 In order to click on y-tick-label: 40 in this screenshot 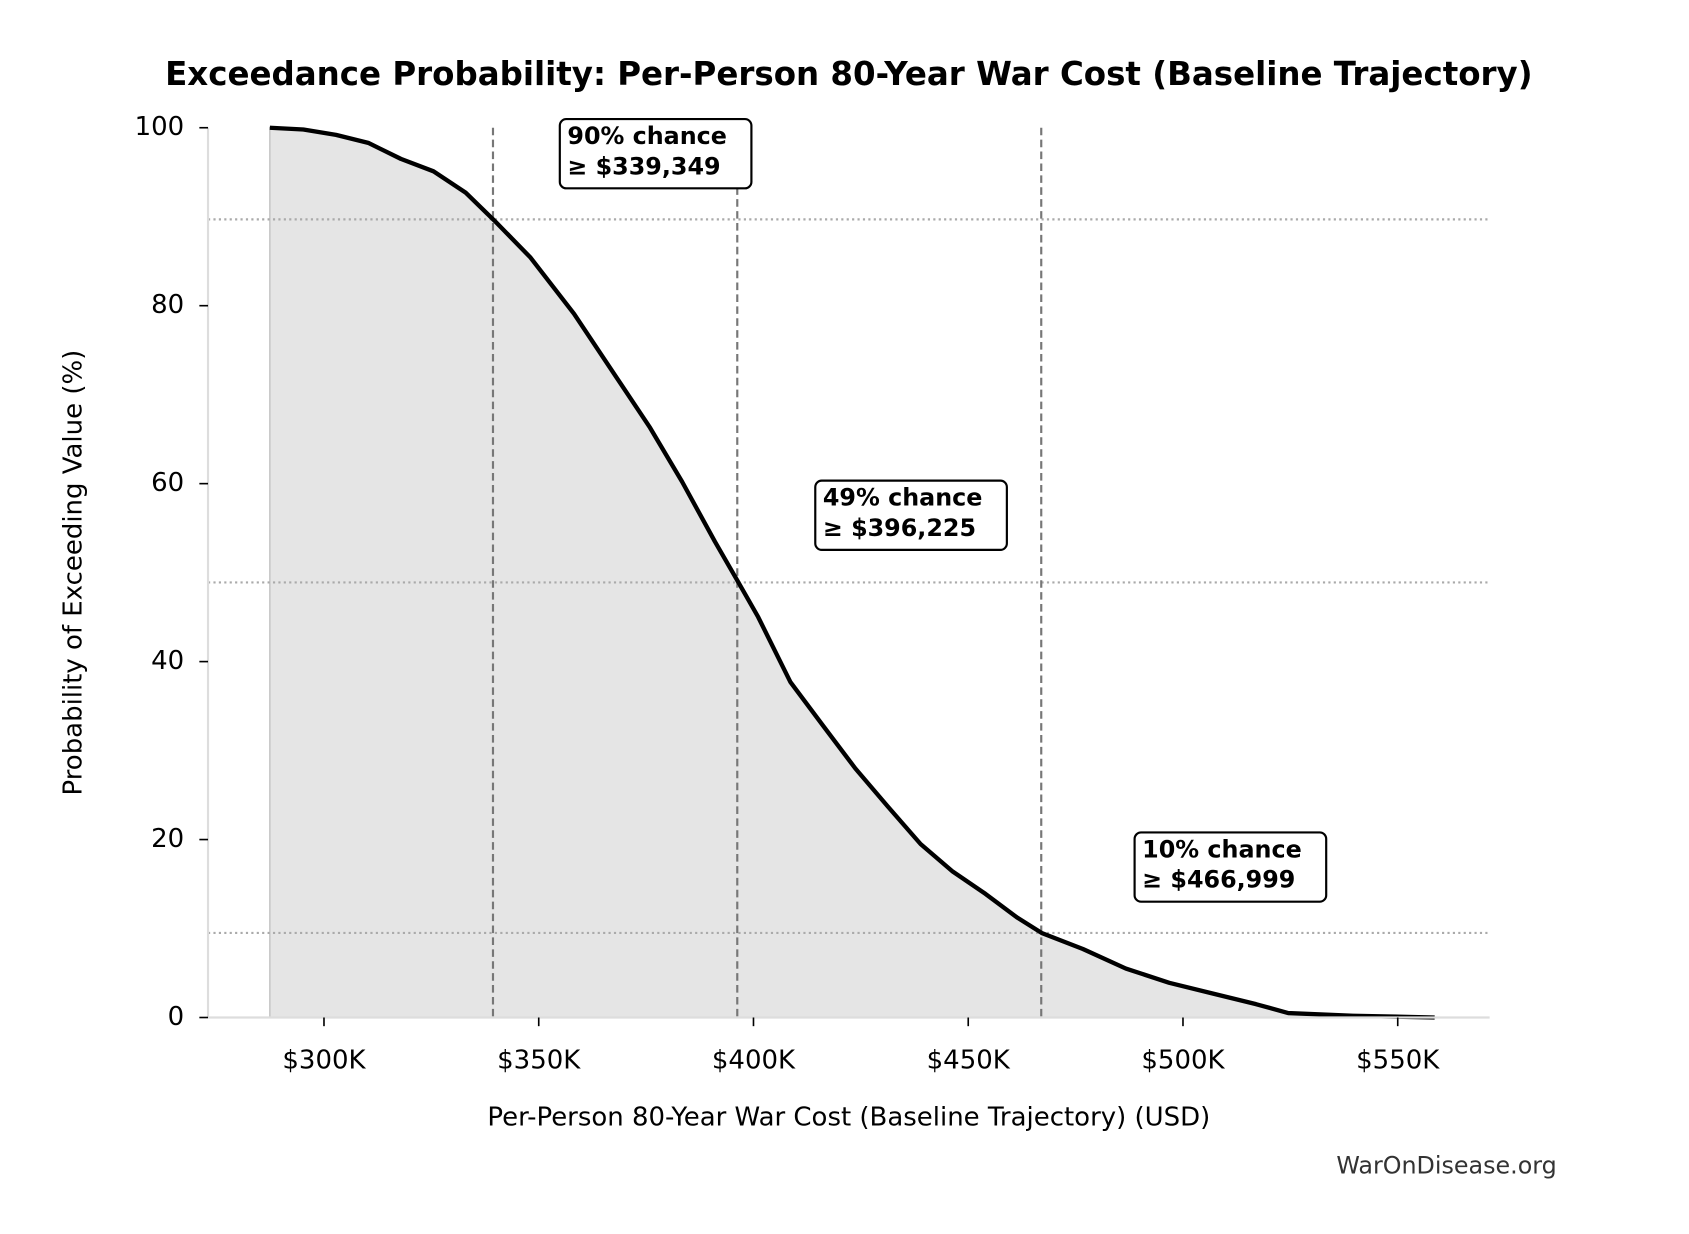, I will do `click(167, 661)`.